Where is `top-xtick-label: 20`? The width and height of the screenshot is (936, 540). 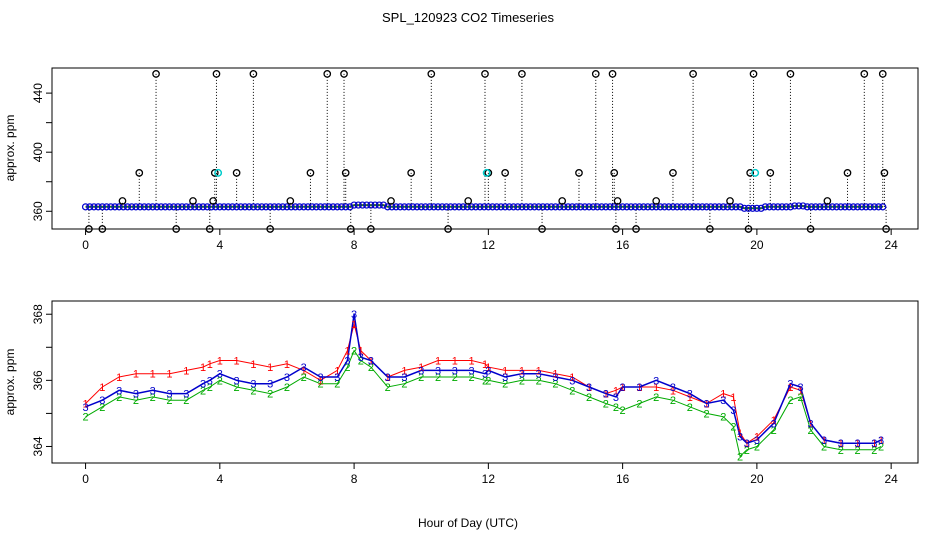
top-xtick-label: 20 is located at coordinates (757, 245).